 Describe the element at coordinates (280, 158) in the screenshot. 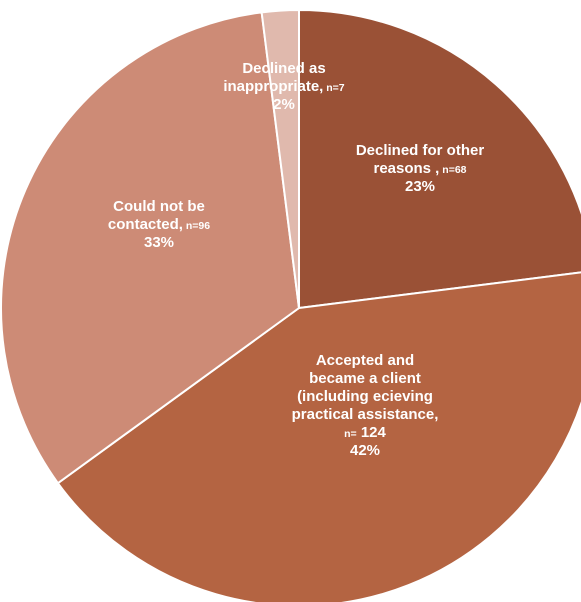

I see `pie-slice-declined-as-inappropriate` at that location.